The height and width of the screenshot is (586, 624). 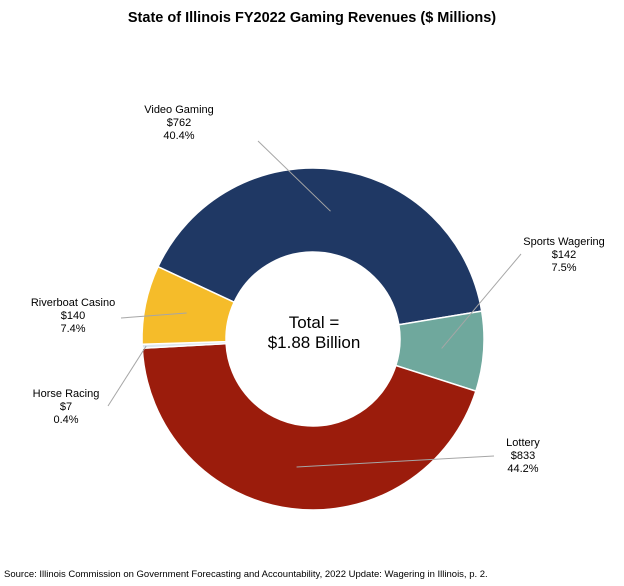 I want to click on slice-percent: 44.2%, so click(x=523, y=469).